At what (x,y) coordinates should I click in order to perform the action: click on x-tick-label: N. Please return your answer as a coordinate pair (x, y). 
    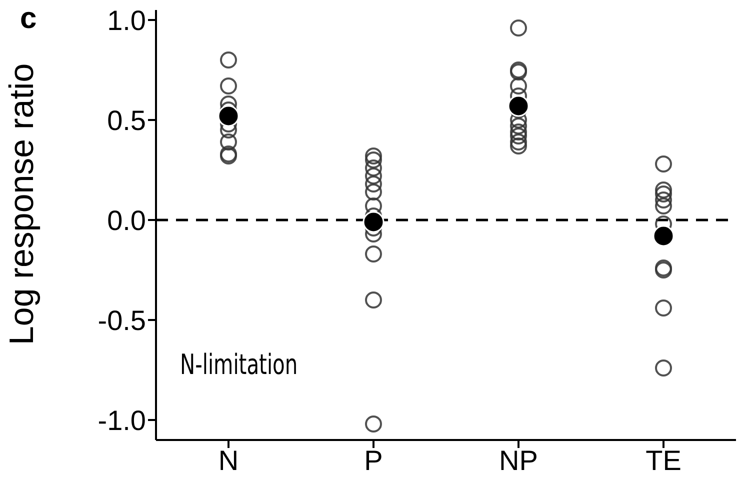
    Looking at the image, I should click on (228, 460).